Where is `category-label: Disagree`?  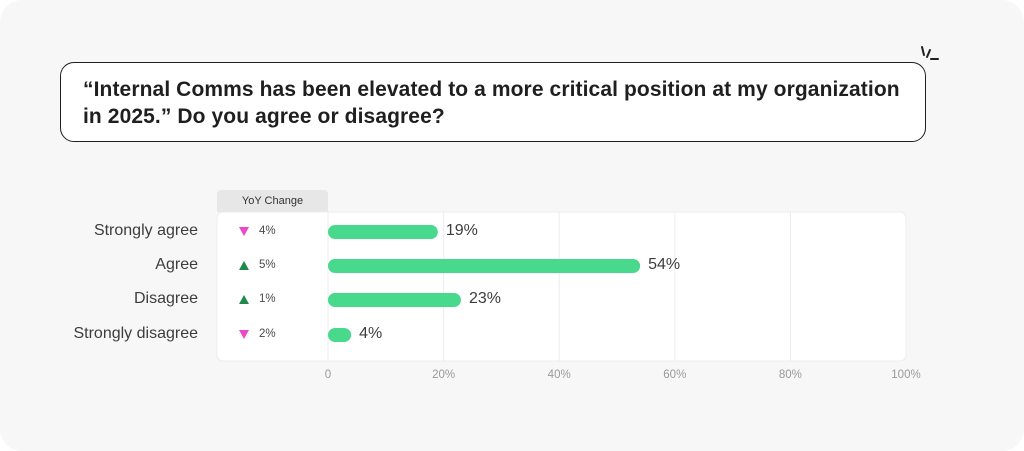 category-label: Disagree is located at coordinates (165, 298).